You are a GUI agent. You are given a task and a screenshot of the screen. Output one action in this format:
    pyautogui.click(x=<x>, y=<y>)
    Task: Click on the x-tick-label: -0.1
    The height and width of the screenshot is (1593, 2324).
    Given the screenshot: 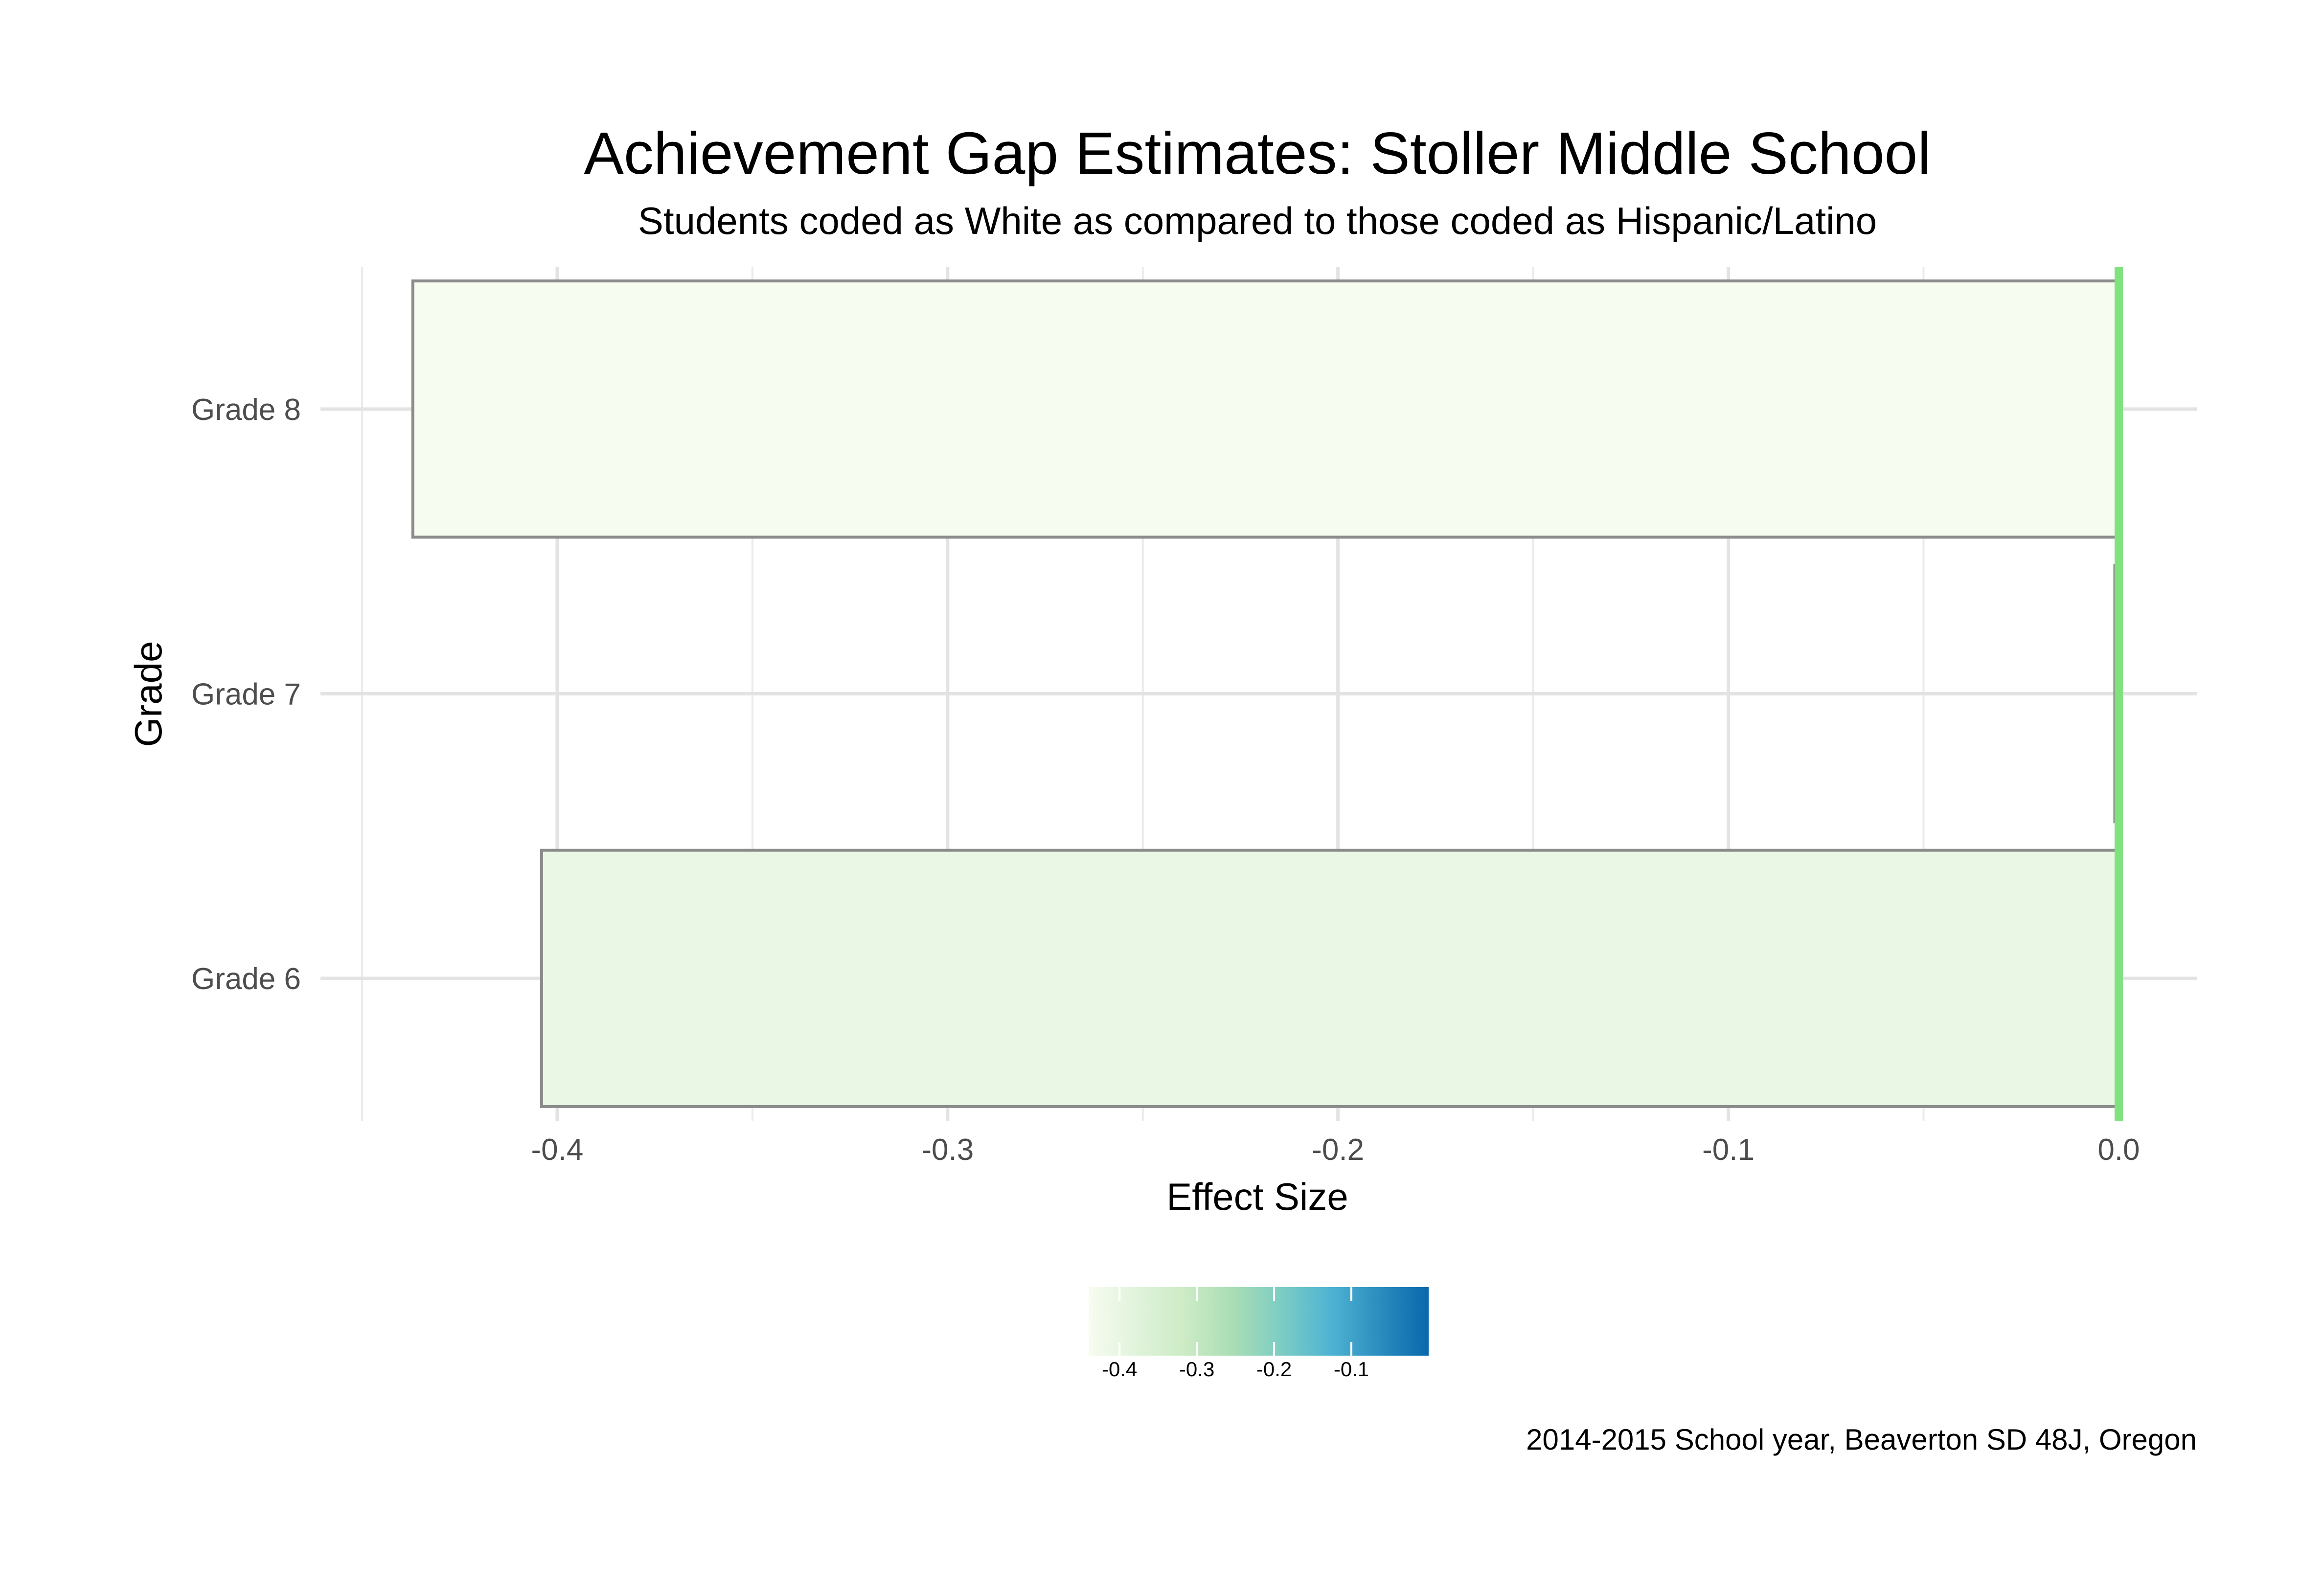 What is the action you would take?
    pyautogui.click(x=1728, y=1150)
    